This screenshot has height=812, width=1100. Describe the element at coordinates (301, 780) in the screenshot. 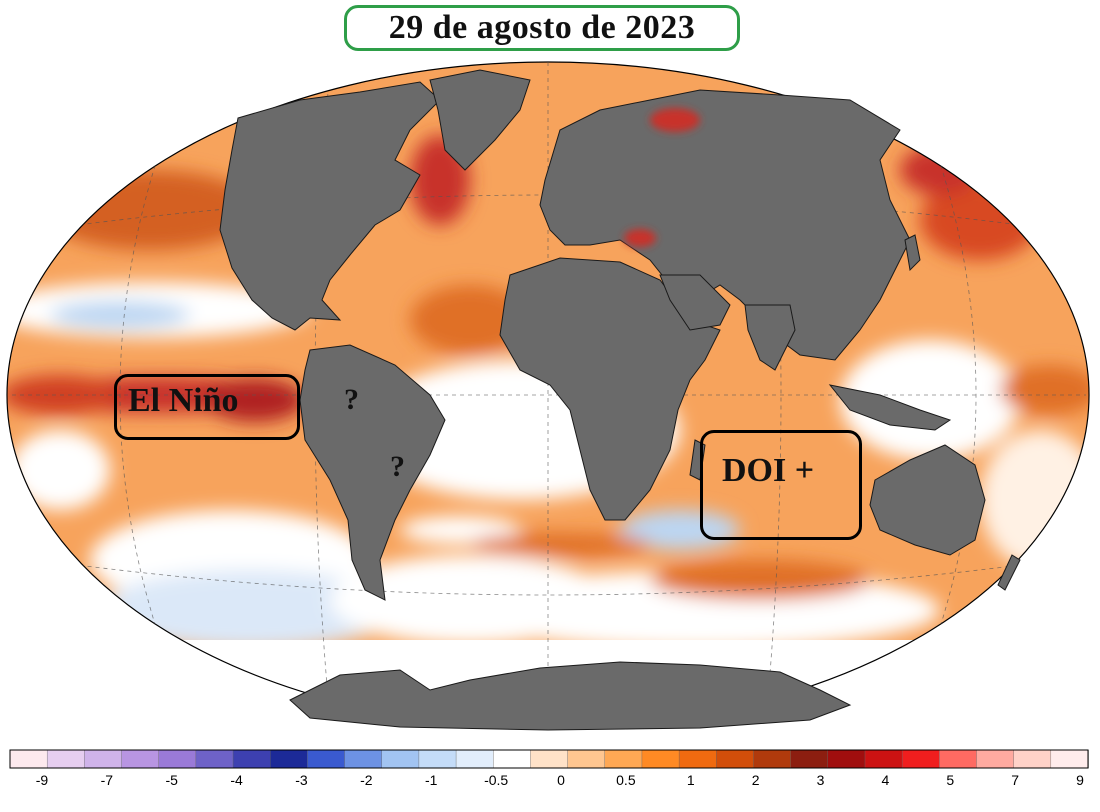

I see `colorbar-tick-label: -3` at that location.